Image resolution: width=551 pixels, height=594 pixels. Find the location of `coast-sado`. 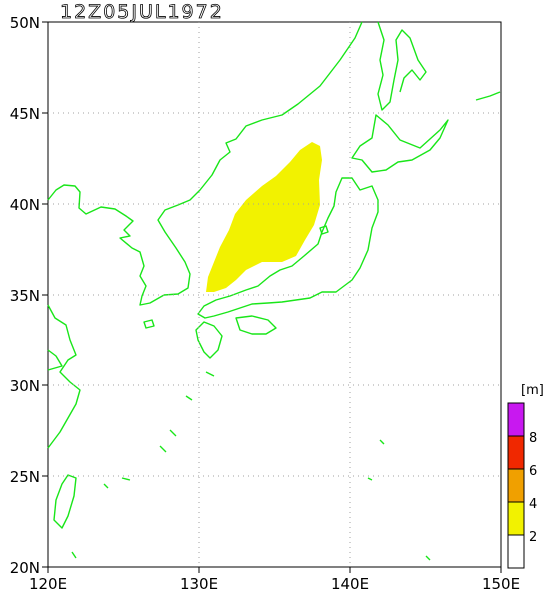

coast-sado is located at coordinates (324, 230).